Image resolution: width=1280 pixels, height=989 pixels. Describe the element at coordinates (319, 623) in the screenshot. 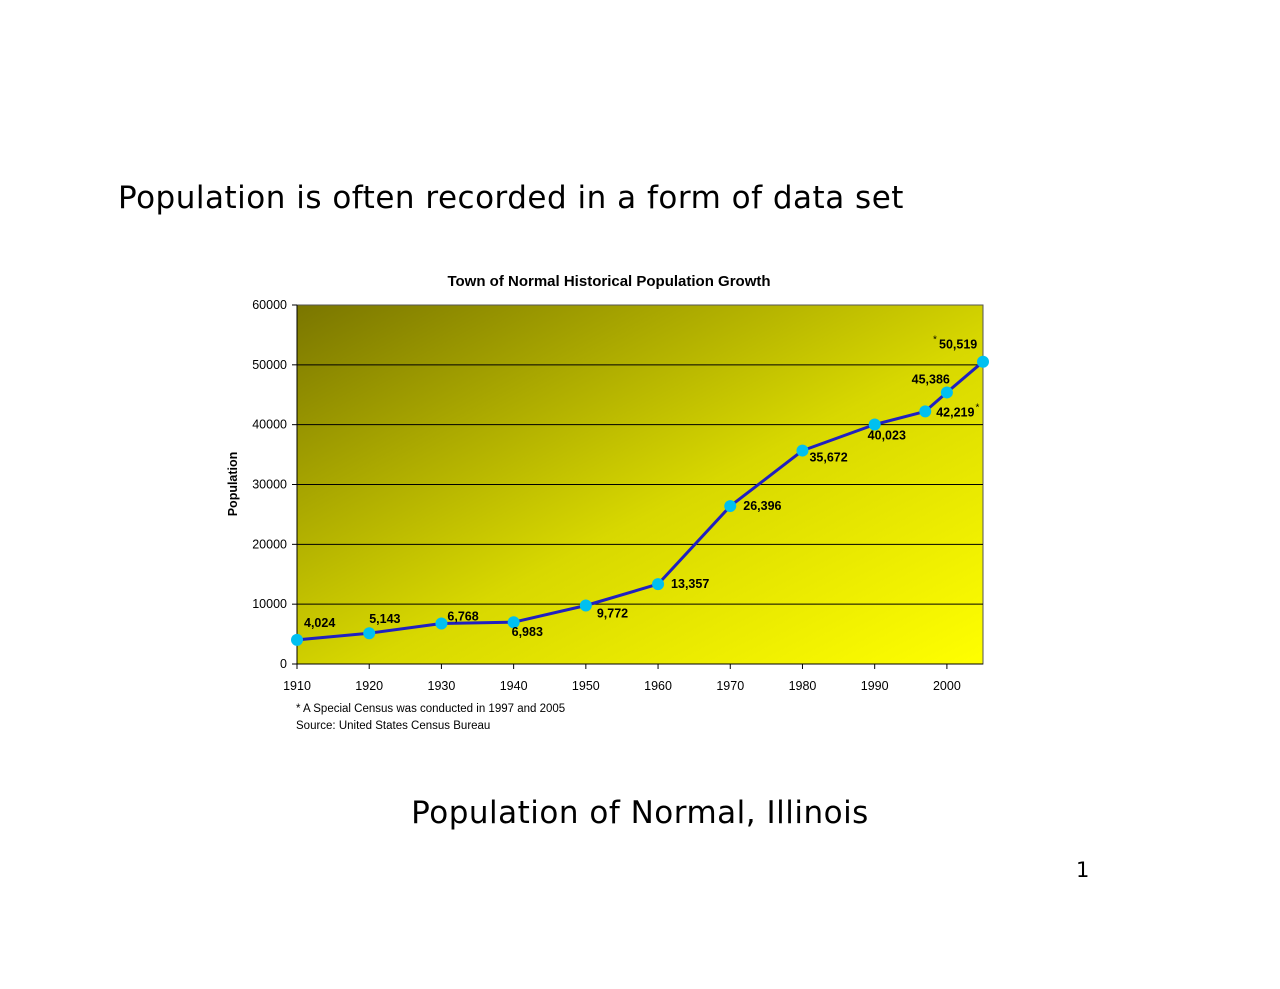

I see `data-label: 4,024` at that location.